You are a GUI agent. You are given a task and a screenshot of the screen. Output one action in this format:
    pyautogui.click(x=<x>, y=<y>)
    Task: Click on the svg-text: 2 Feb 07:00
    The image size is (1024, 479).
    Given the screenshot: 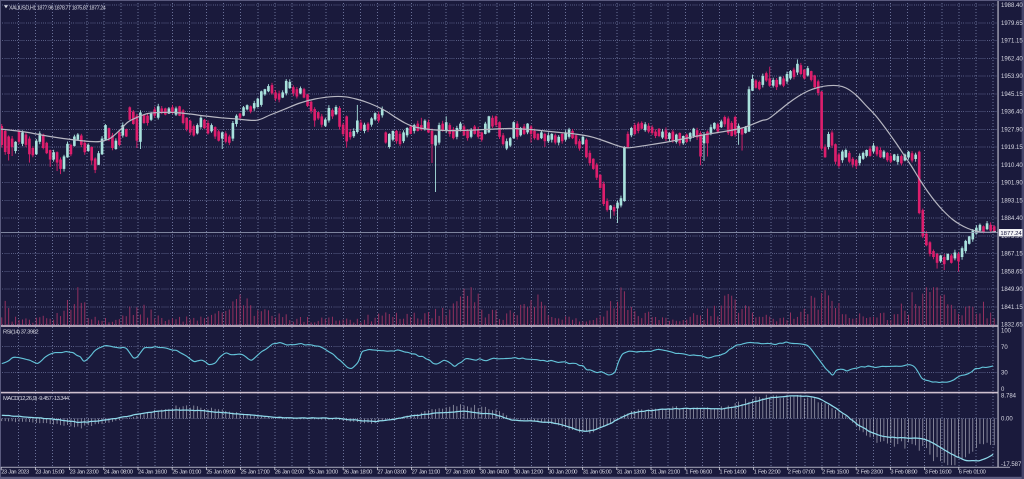 What is the action you would take?
    pyautogui.click(x=801, y=473)
    